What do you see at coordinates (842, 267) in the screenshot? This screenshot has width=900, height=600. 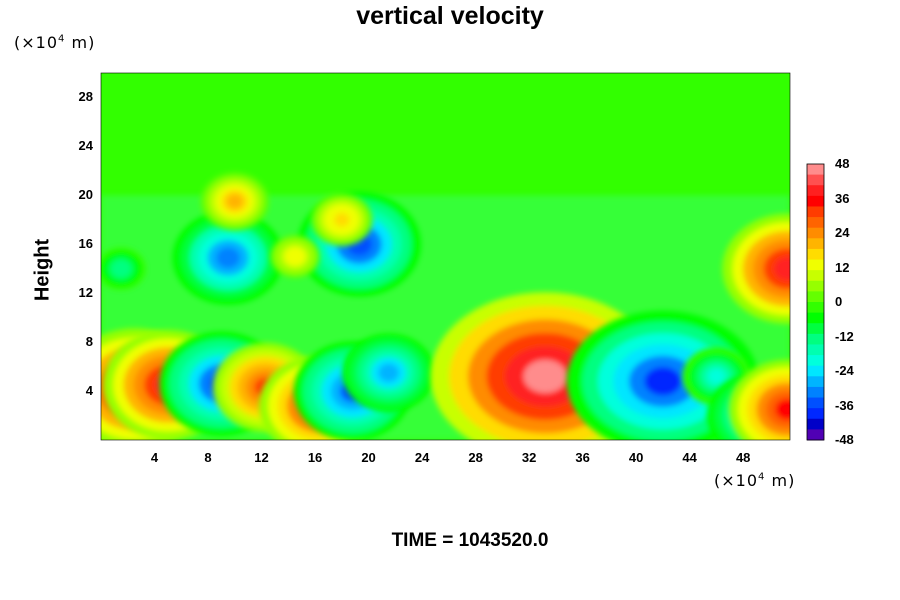 I see `colorbar-tick-label: 12` at bounding box center [842, 267].